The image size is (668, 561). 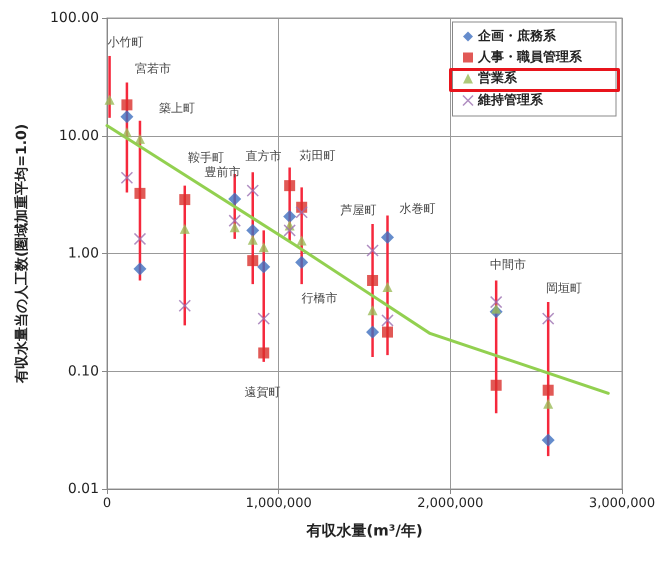 I want to click on annotation: 直方市, so click(x=264, y=156).